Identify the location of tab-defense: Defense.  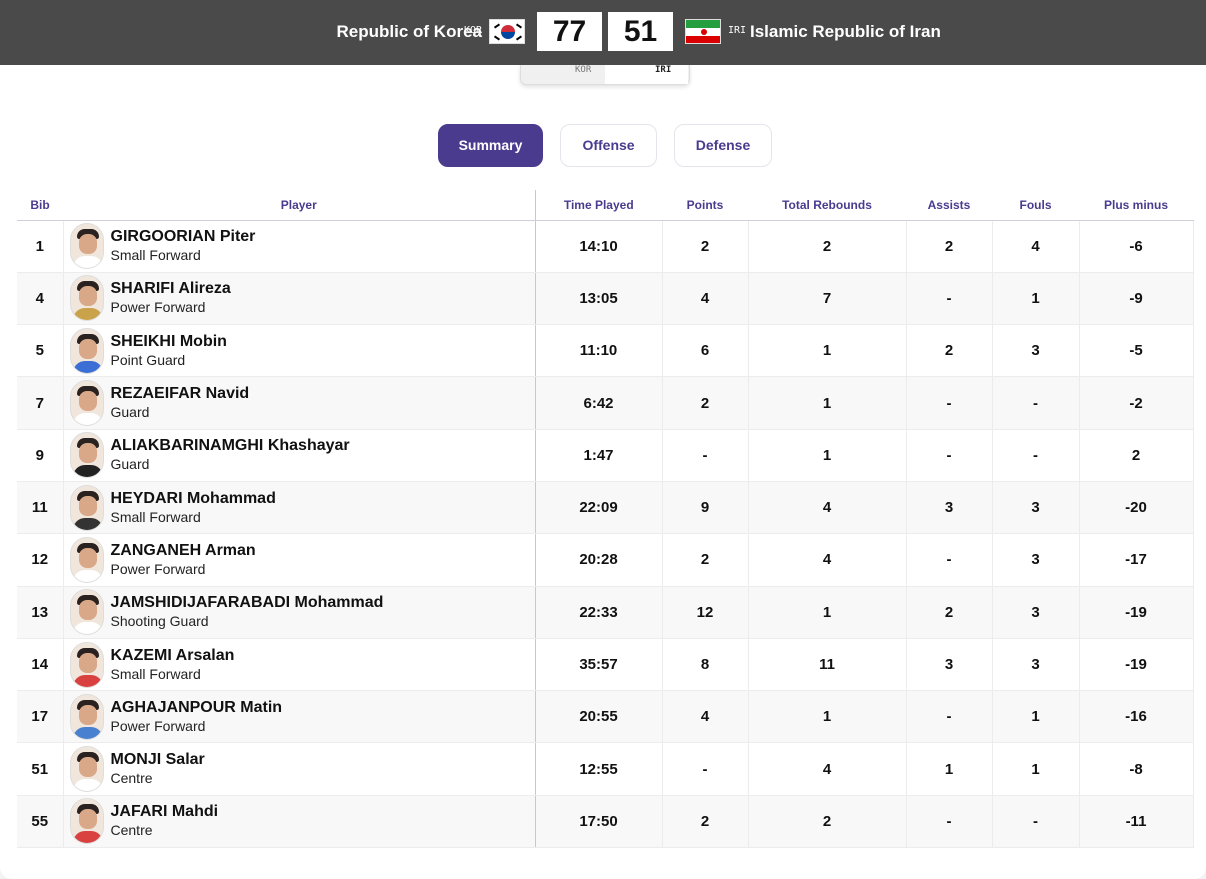
(723, 145).